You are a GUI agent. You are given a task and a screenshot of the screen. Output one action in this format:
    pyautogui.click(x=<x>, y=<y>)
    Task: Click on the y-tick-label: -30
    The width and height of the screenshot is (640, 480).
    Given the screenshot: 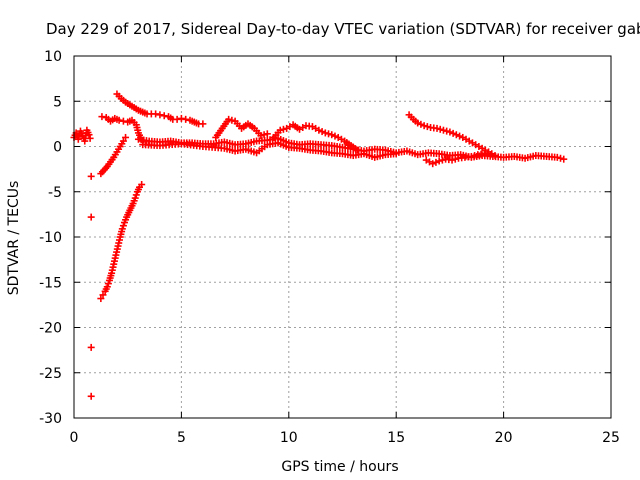 What is the action you would take?
    pyautogui.click(x=50, y=419)
    